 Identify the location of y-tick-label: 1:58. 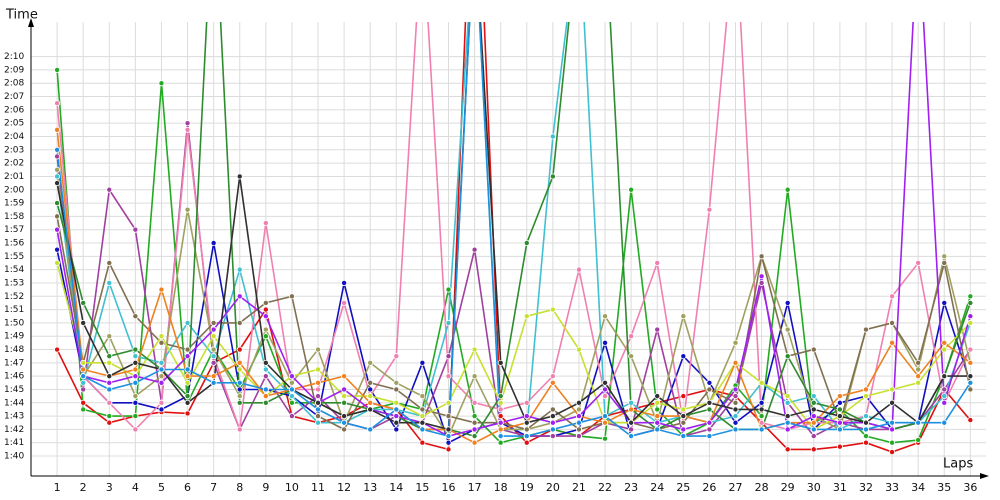
(14, 217).